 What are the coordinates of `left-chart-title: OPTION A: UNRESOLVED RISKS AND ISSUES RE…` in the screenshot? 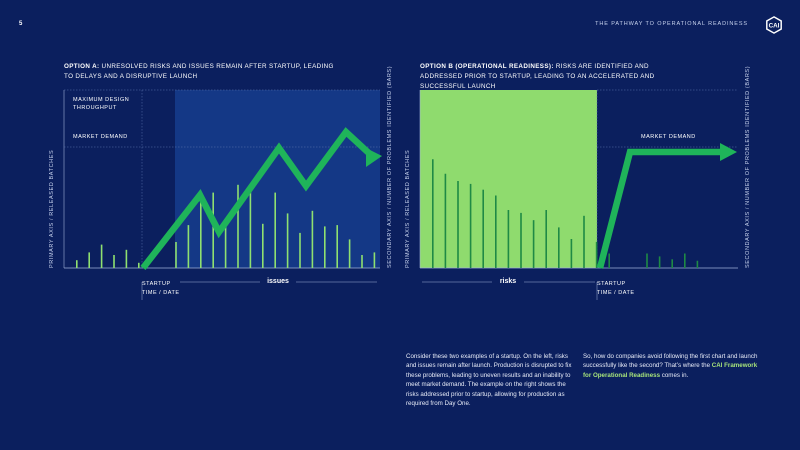 It's located at (201, 72).